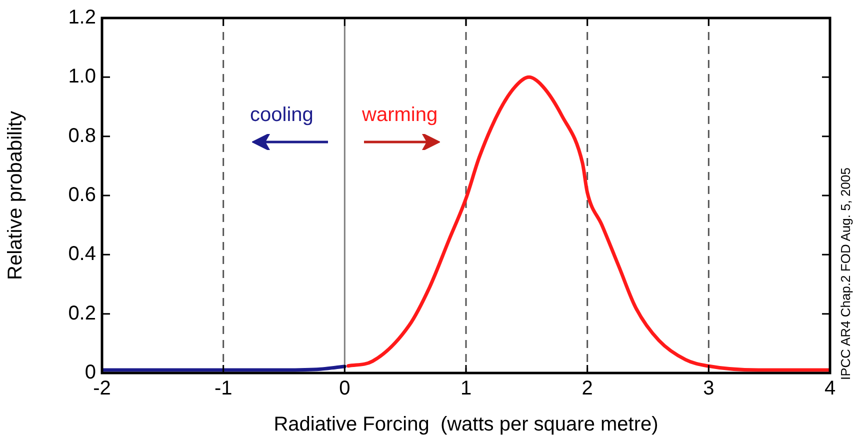  Describe the element at coordinates (282, 115) in the screenshot. I see `annotation: cooling` at that location.